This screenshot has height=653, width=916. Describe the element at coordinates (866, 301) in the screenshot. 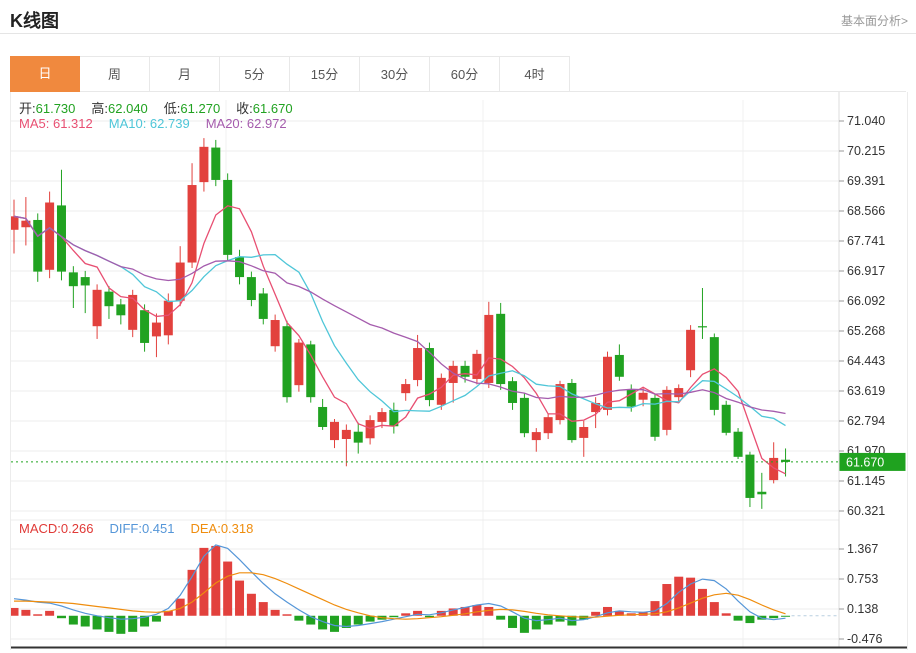

I see `svg-text: 66.092` at that location.